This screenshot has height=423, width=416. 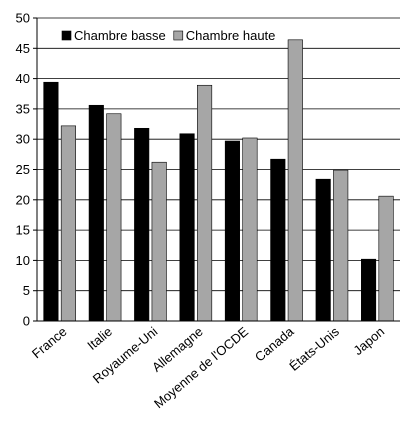 What do you see at coordinates (23, 230) in the screenshot?
I see `y-tick-label: 15` at bounding box center [23, 230].